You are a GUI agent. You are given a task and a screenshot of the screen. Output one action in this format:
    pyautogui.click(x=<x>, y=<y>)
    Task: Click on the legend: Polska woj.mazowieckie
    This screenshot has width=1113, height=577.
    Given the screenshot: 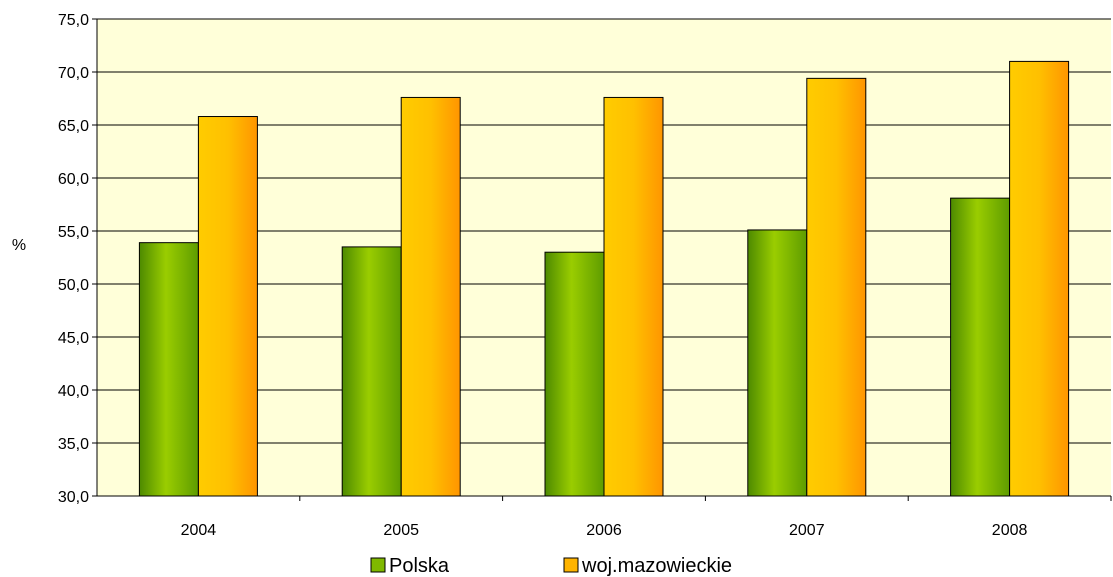 What is the action you would take?
    pyautogui.click(x=551, y=566)
    